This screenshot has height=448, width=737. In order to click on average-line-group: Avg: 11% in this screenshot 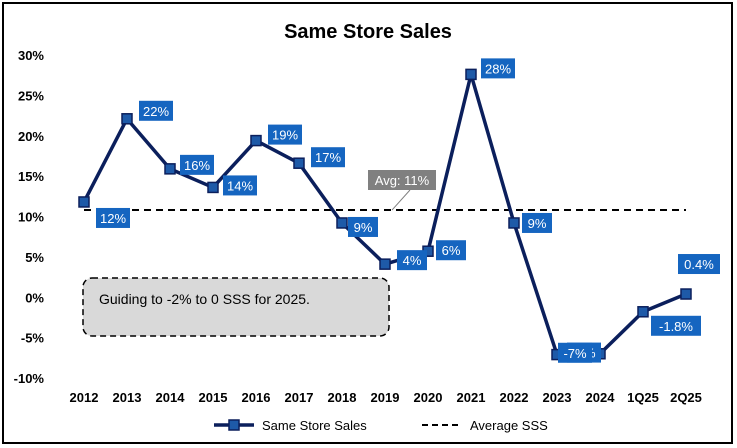, I will do `click(385, 191)`.